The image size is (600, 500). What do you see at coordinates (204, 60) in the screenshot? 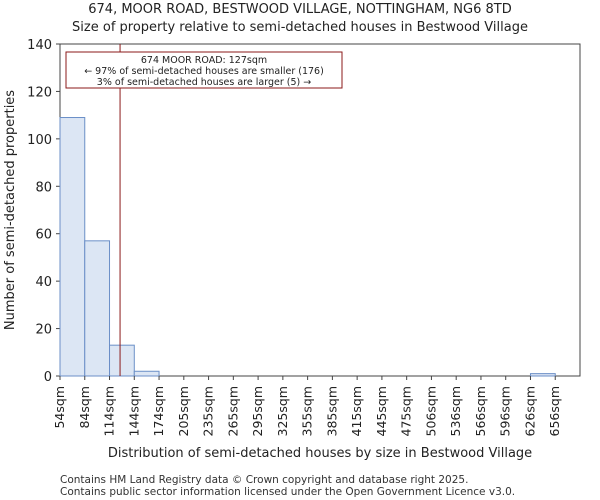
I see `annotation-line: 674 MOOR ROAD: 127sqm` at bounding box center [204, 60].